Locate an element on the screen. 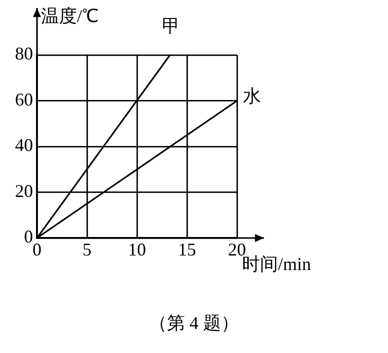  y-tick-label: 80 is located at coordinates (24, 54).